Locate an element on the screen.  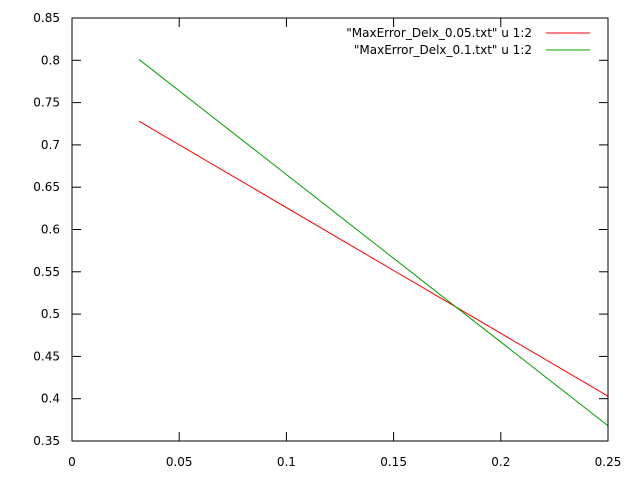
x-tick-label: 0.15 is located at coordinates (393, 462).